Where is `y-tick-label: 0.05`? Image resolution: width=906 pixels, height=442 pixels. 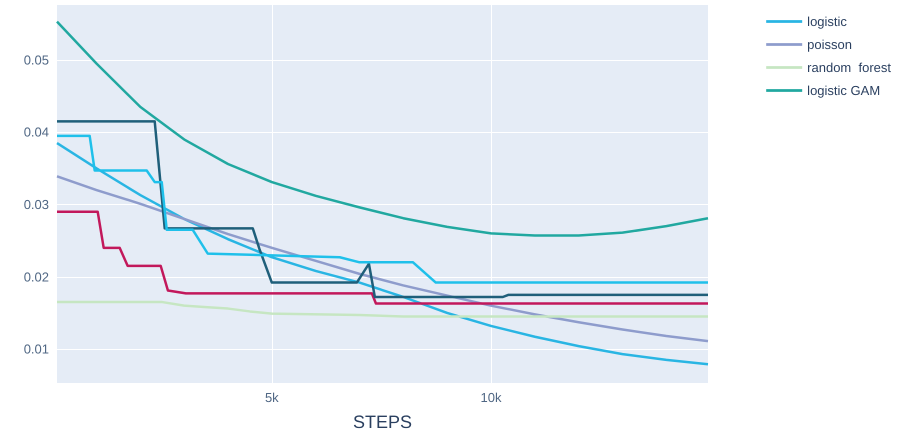
y-tick-label: 0.05 is located at coordinates (36, 60).